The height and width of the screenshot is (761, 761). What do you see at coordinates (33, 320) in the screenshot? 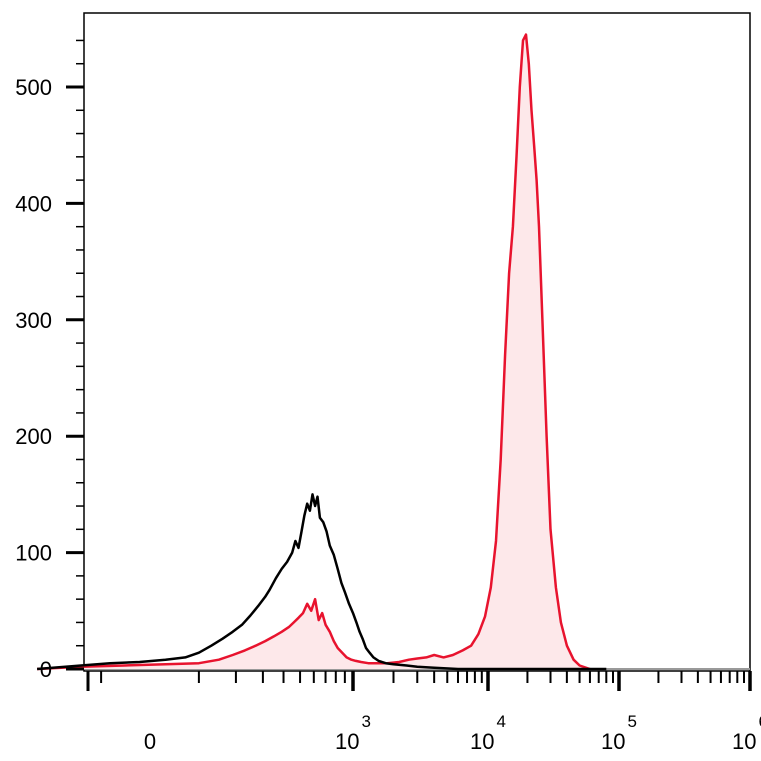
I see `y-tick-label: 300` at bounding box center [33, 320].